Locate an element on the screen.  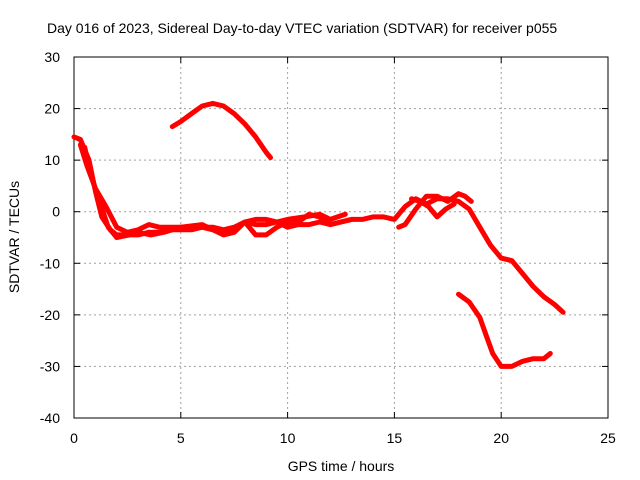
x-tick-label: 15 is located at coordinates (395, 438).